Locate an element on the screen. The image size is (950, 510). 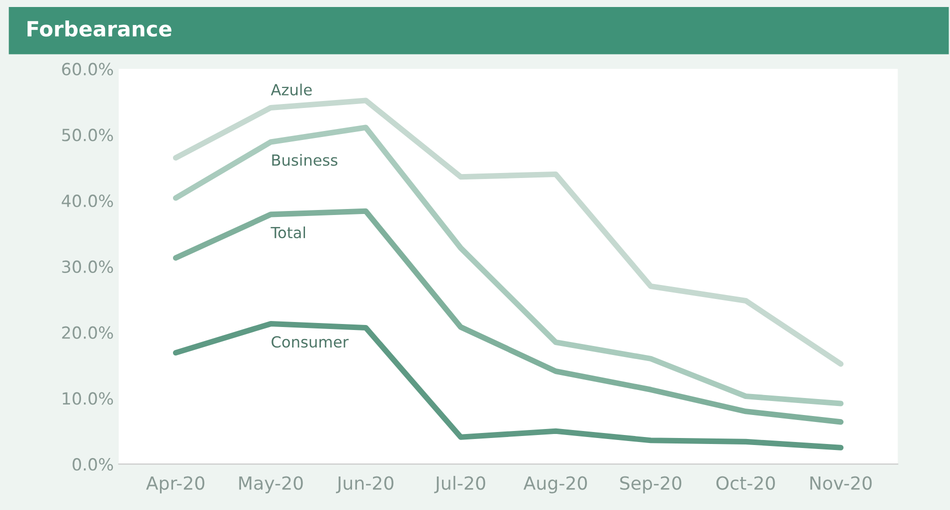
y-tick-label: 60.0% is located at coordinates (87, 69).